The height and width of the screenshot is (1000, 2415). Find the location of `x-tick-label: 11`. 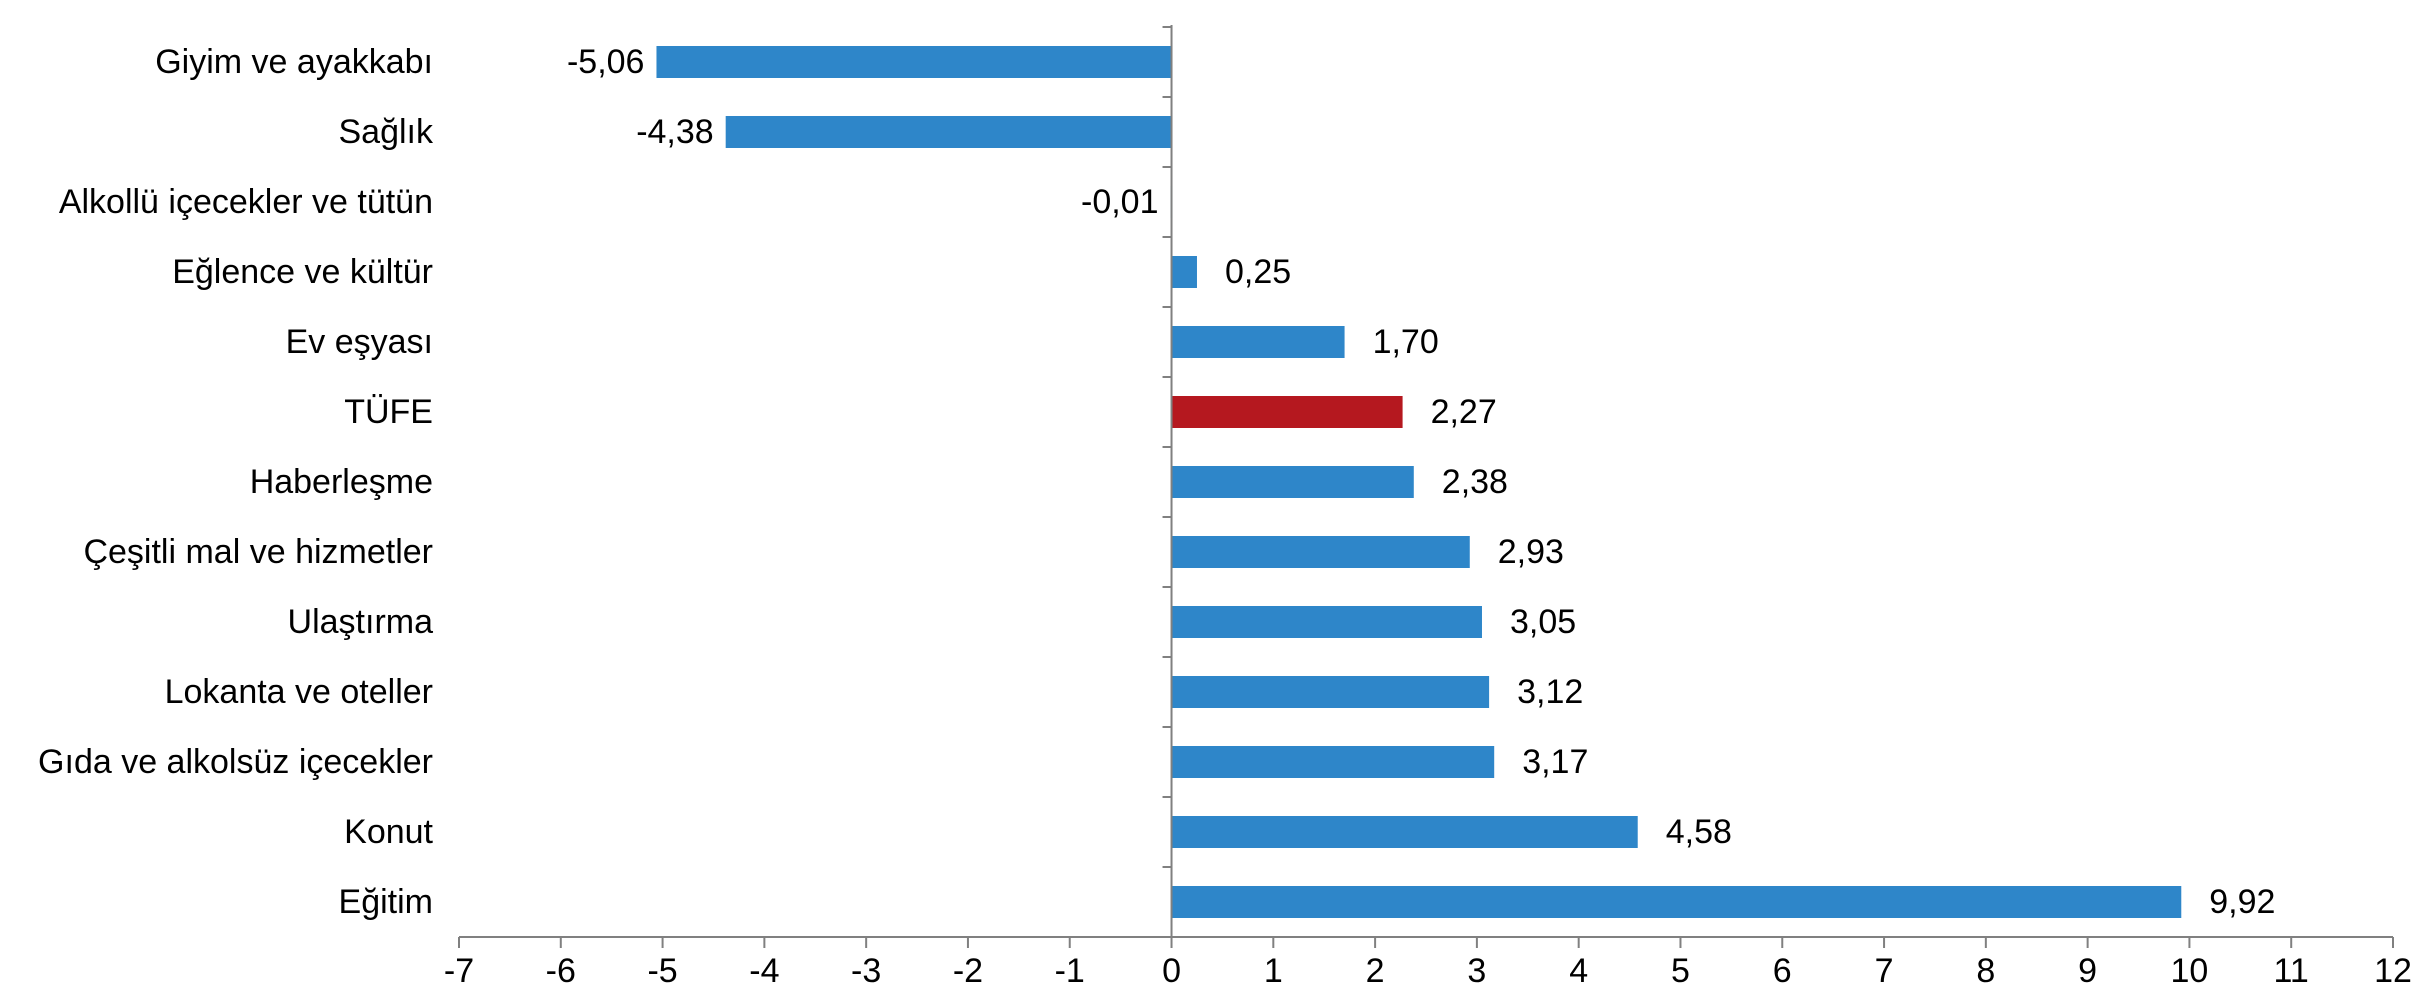

x-tick-label: 11 is located at coordinates (2291, 971).